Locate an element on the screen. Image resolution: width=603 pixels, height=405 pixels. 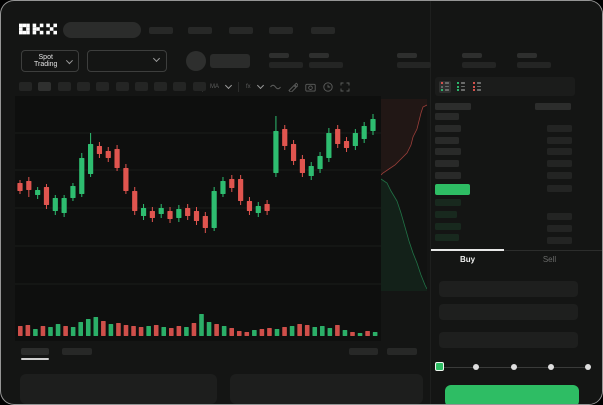
orderbook-header-amount is located at coordinates (553, 106).